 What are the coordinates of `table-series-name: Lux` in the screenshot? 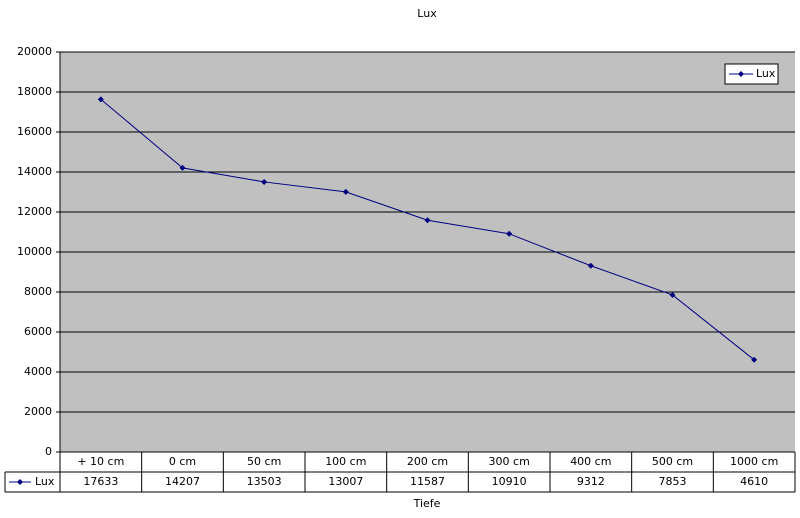 It's located at (45, 481).